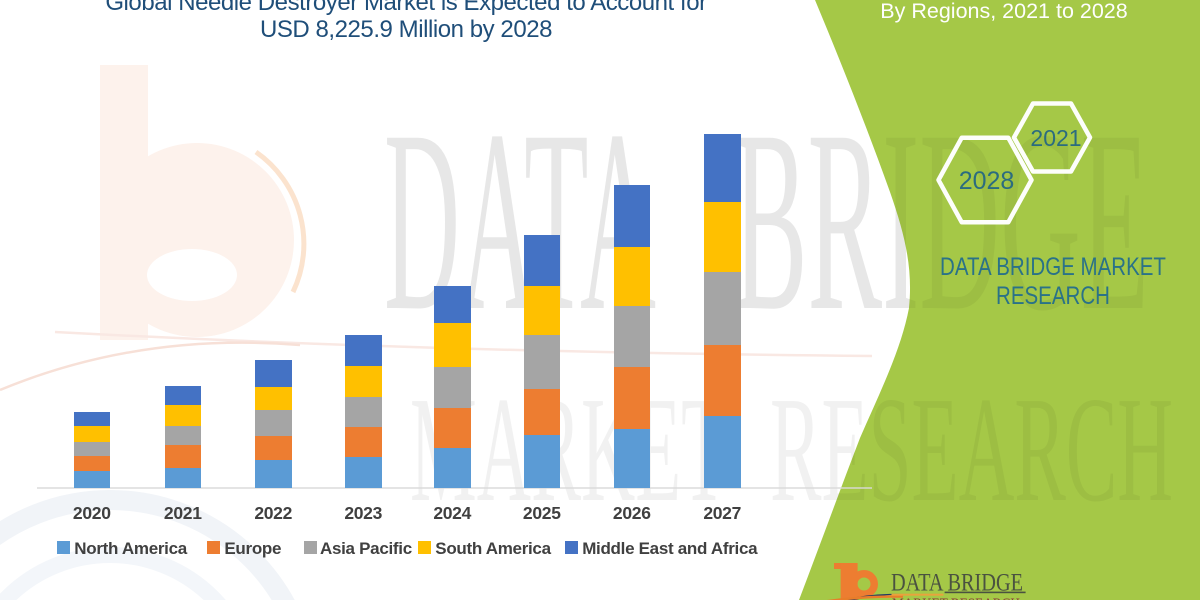  What do you see at coordinates (987, 181) in the screenshot?
I see `svg-text: 2028` at bounding box center [987, 181].